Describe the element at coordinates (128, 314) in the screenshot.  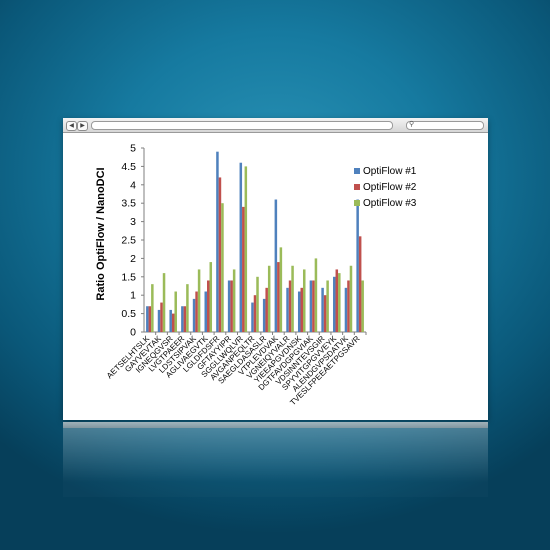
I see `y-tick-label: 0.5` at that location.